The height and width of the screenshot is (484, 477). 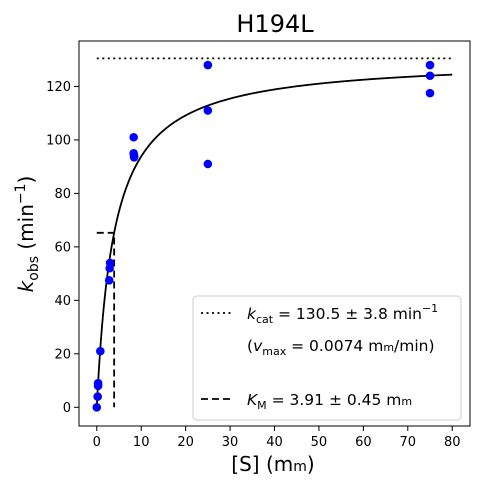 I want to click on legend-vmax-label: (vmax = 0.0074 mm/min), so click(x=341, y=347).